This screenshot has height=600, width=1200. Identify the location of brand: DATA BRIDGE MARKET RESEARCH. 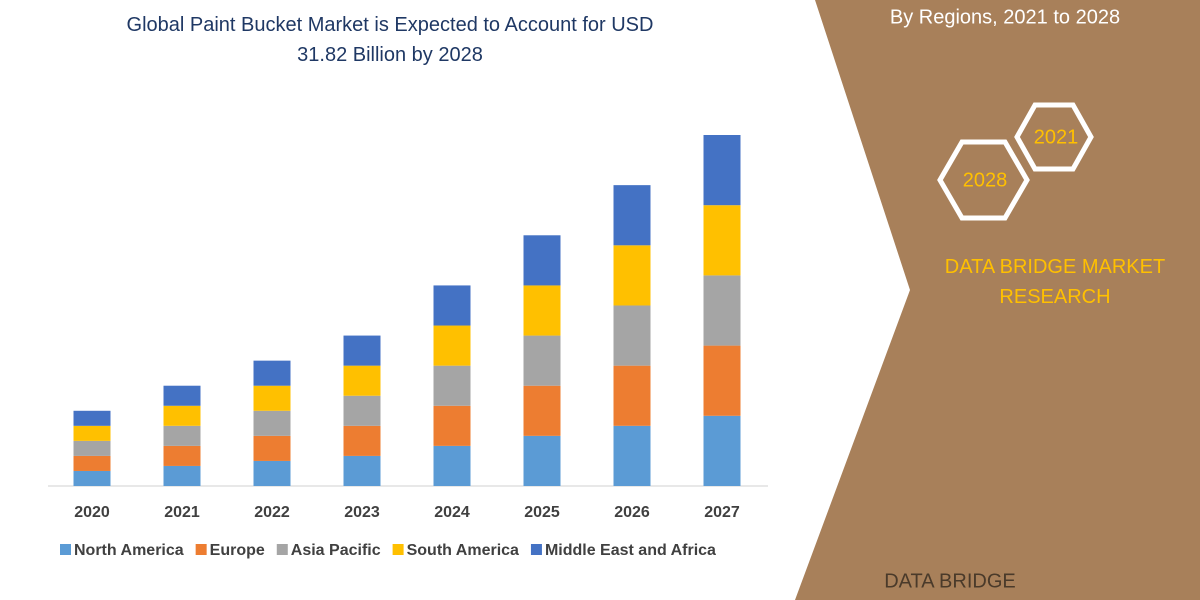
(1055, 282).